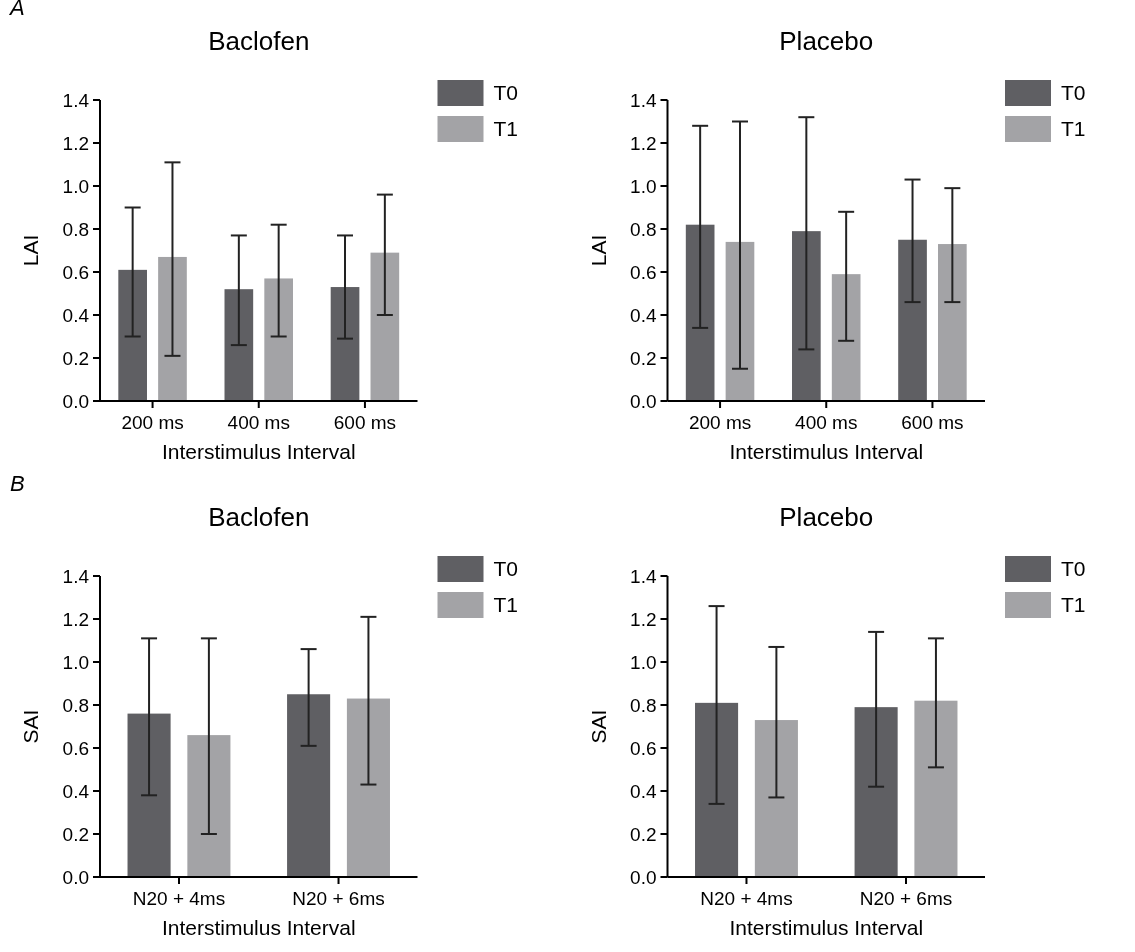 Image resolution: width=1135 pixels, height=952 pixels. Describe the element at coordinates (17, 483) in the screenshot. I see `text: B` at that location.